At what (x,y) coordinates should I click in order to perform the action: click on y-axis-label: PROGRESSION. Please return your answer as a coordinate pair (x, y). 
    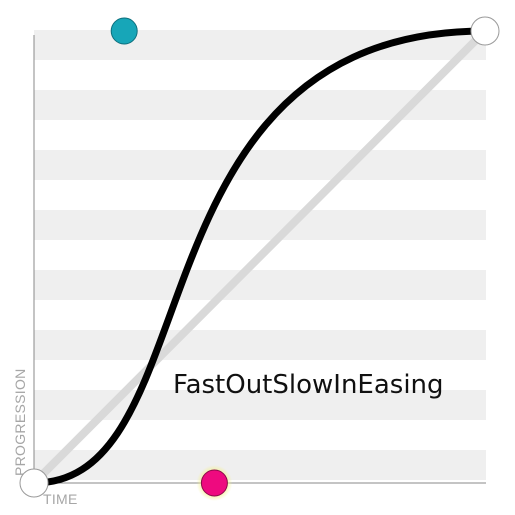
    Looking at the image, I should click on (20, 422).